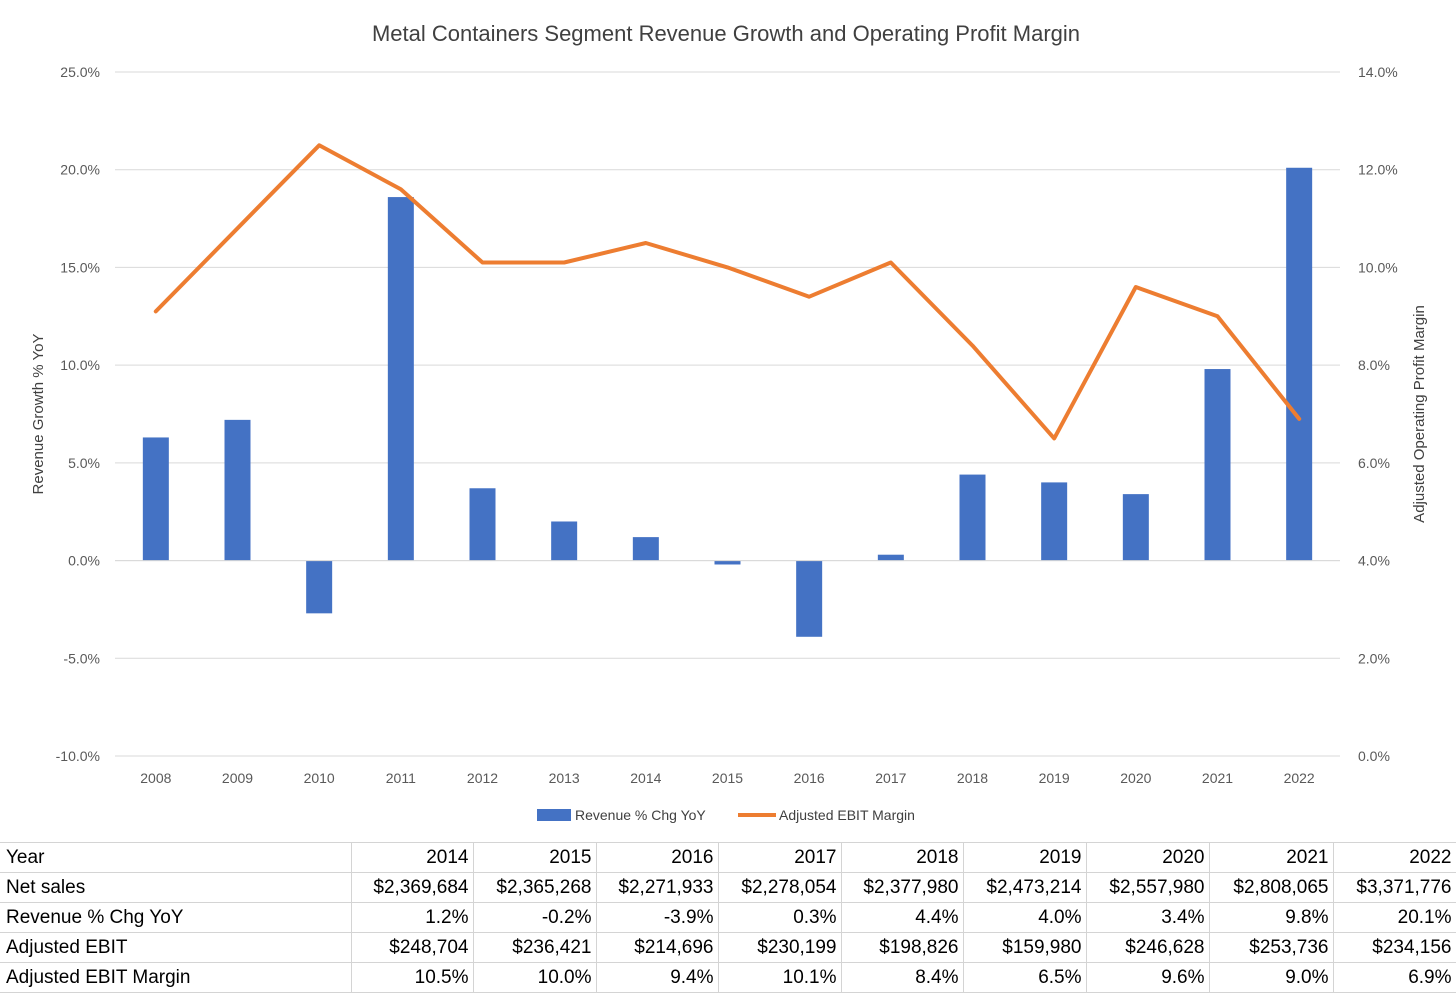 The width and height of the screenshot is (1456, 997). Describe the element at coordinates (564, 778) in the screenshot. I see `x-tick-label: 2013` at that location.